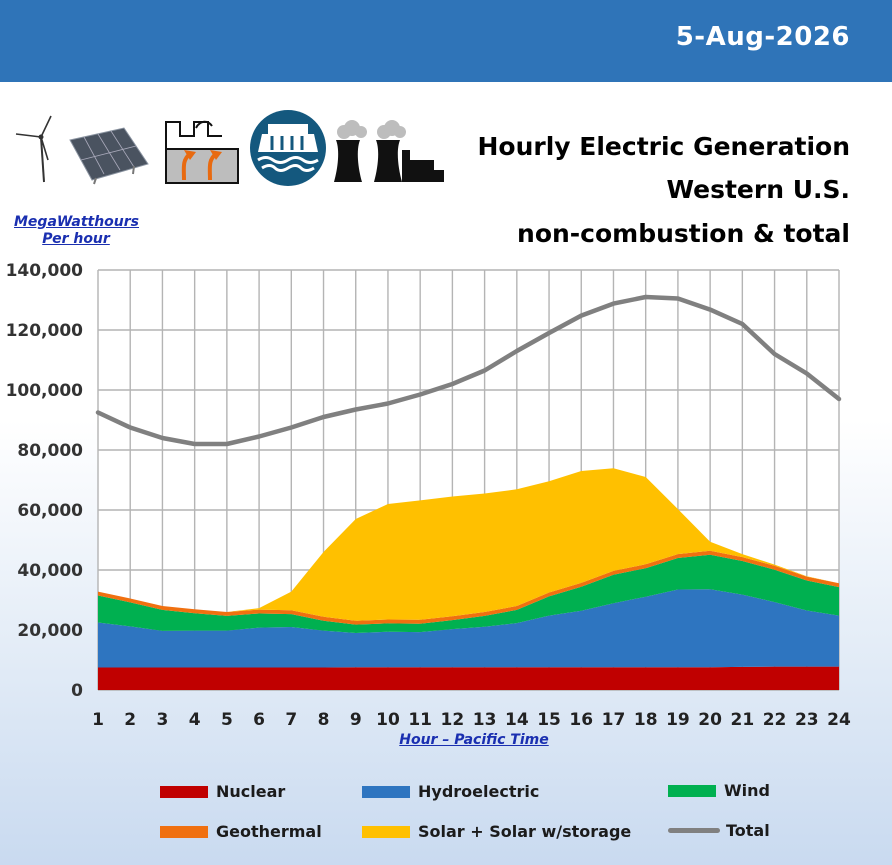  What do you see at coordinates (807, 720) in the screenshot?
I see `x-tick-label: 23` at bounding box center [807, 720].